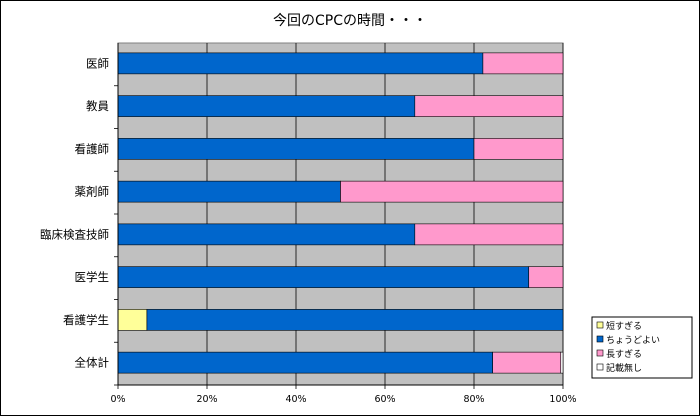  I want to click on x-tick-label: 0%, so click(117, 399).